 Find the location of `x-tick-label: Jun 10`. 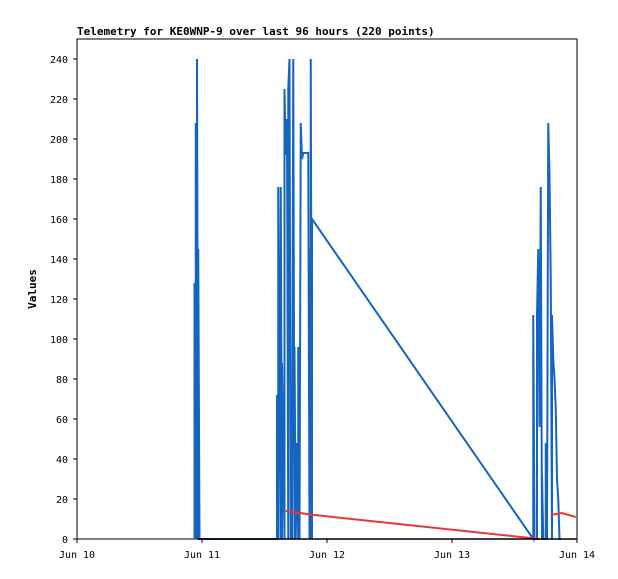

x-tick-label: Jun 10 is located at coordinates (77, 555).